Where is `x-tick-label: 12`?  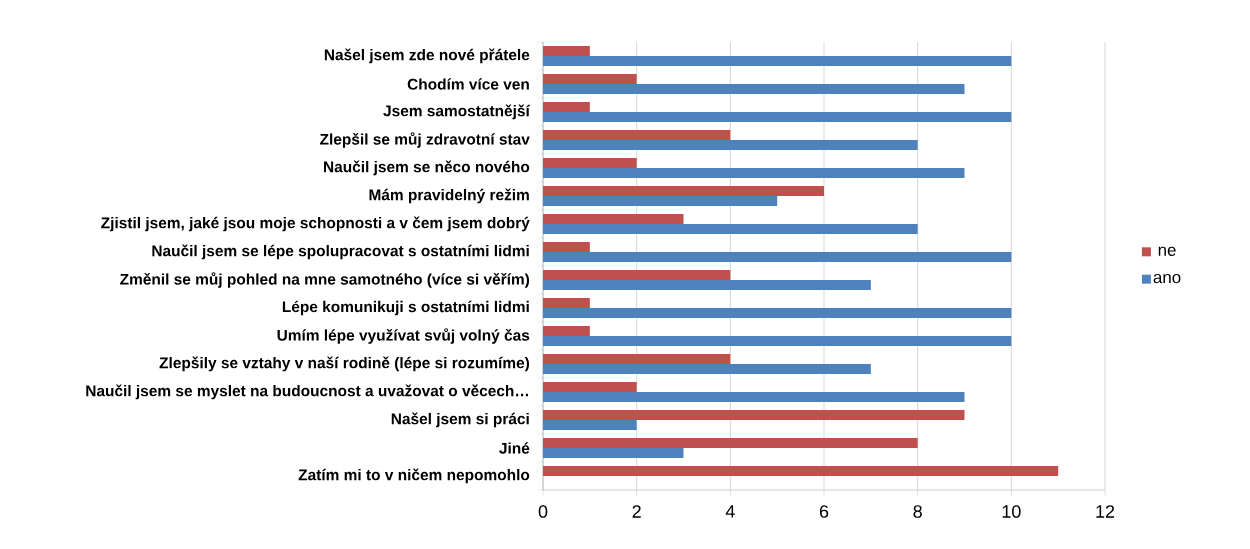
x-tick-label: 12 is located at coordinates (1105, 511).